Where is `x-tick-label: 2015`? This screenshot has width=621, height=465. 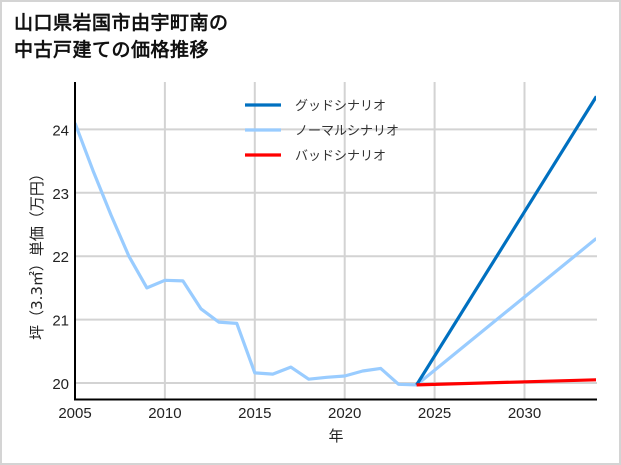
x-tick-label: 2015 is located at coordinates (254, 413).